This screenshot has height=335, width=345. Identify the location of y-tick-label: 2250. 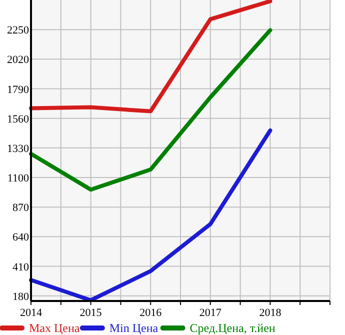
(18, 30).